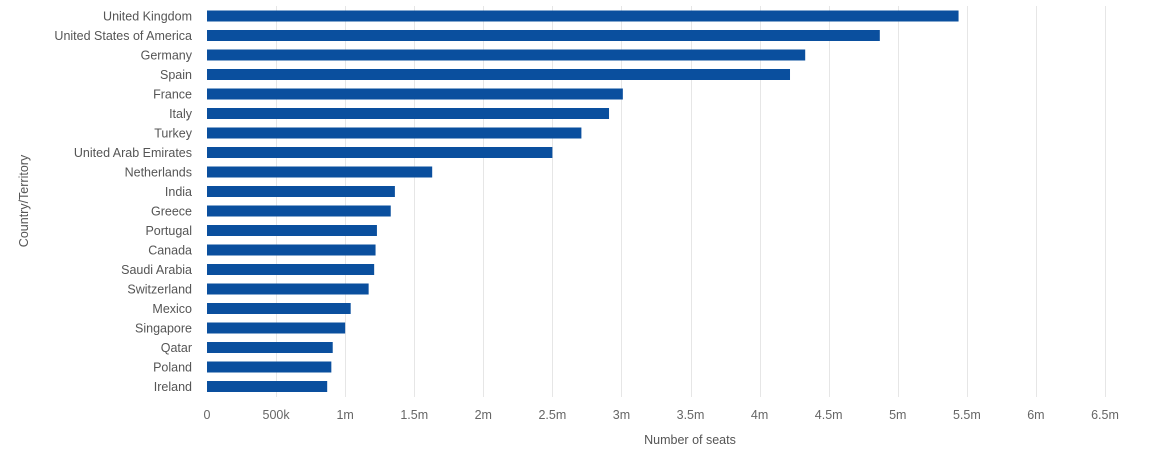 The image size is (1153, 452). I want to click on x-tick-label: 2m, so click(483, 415).